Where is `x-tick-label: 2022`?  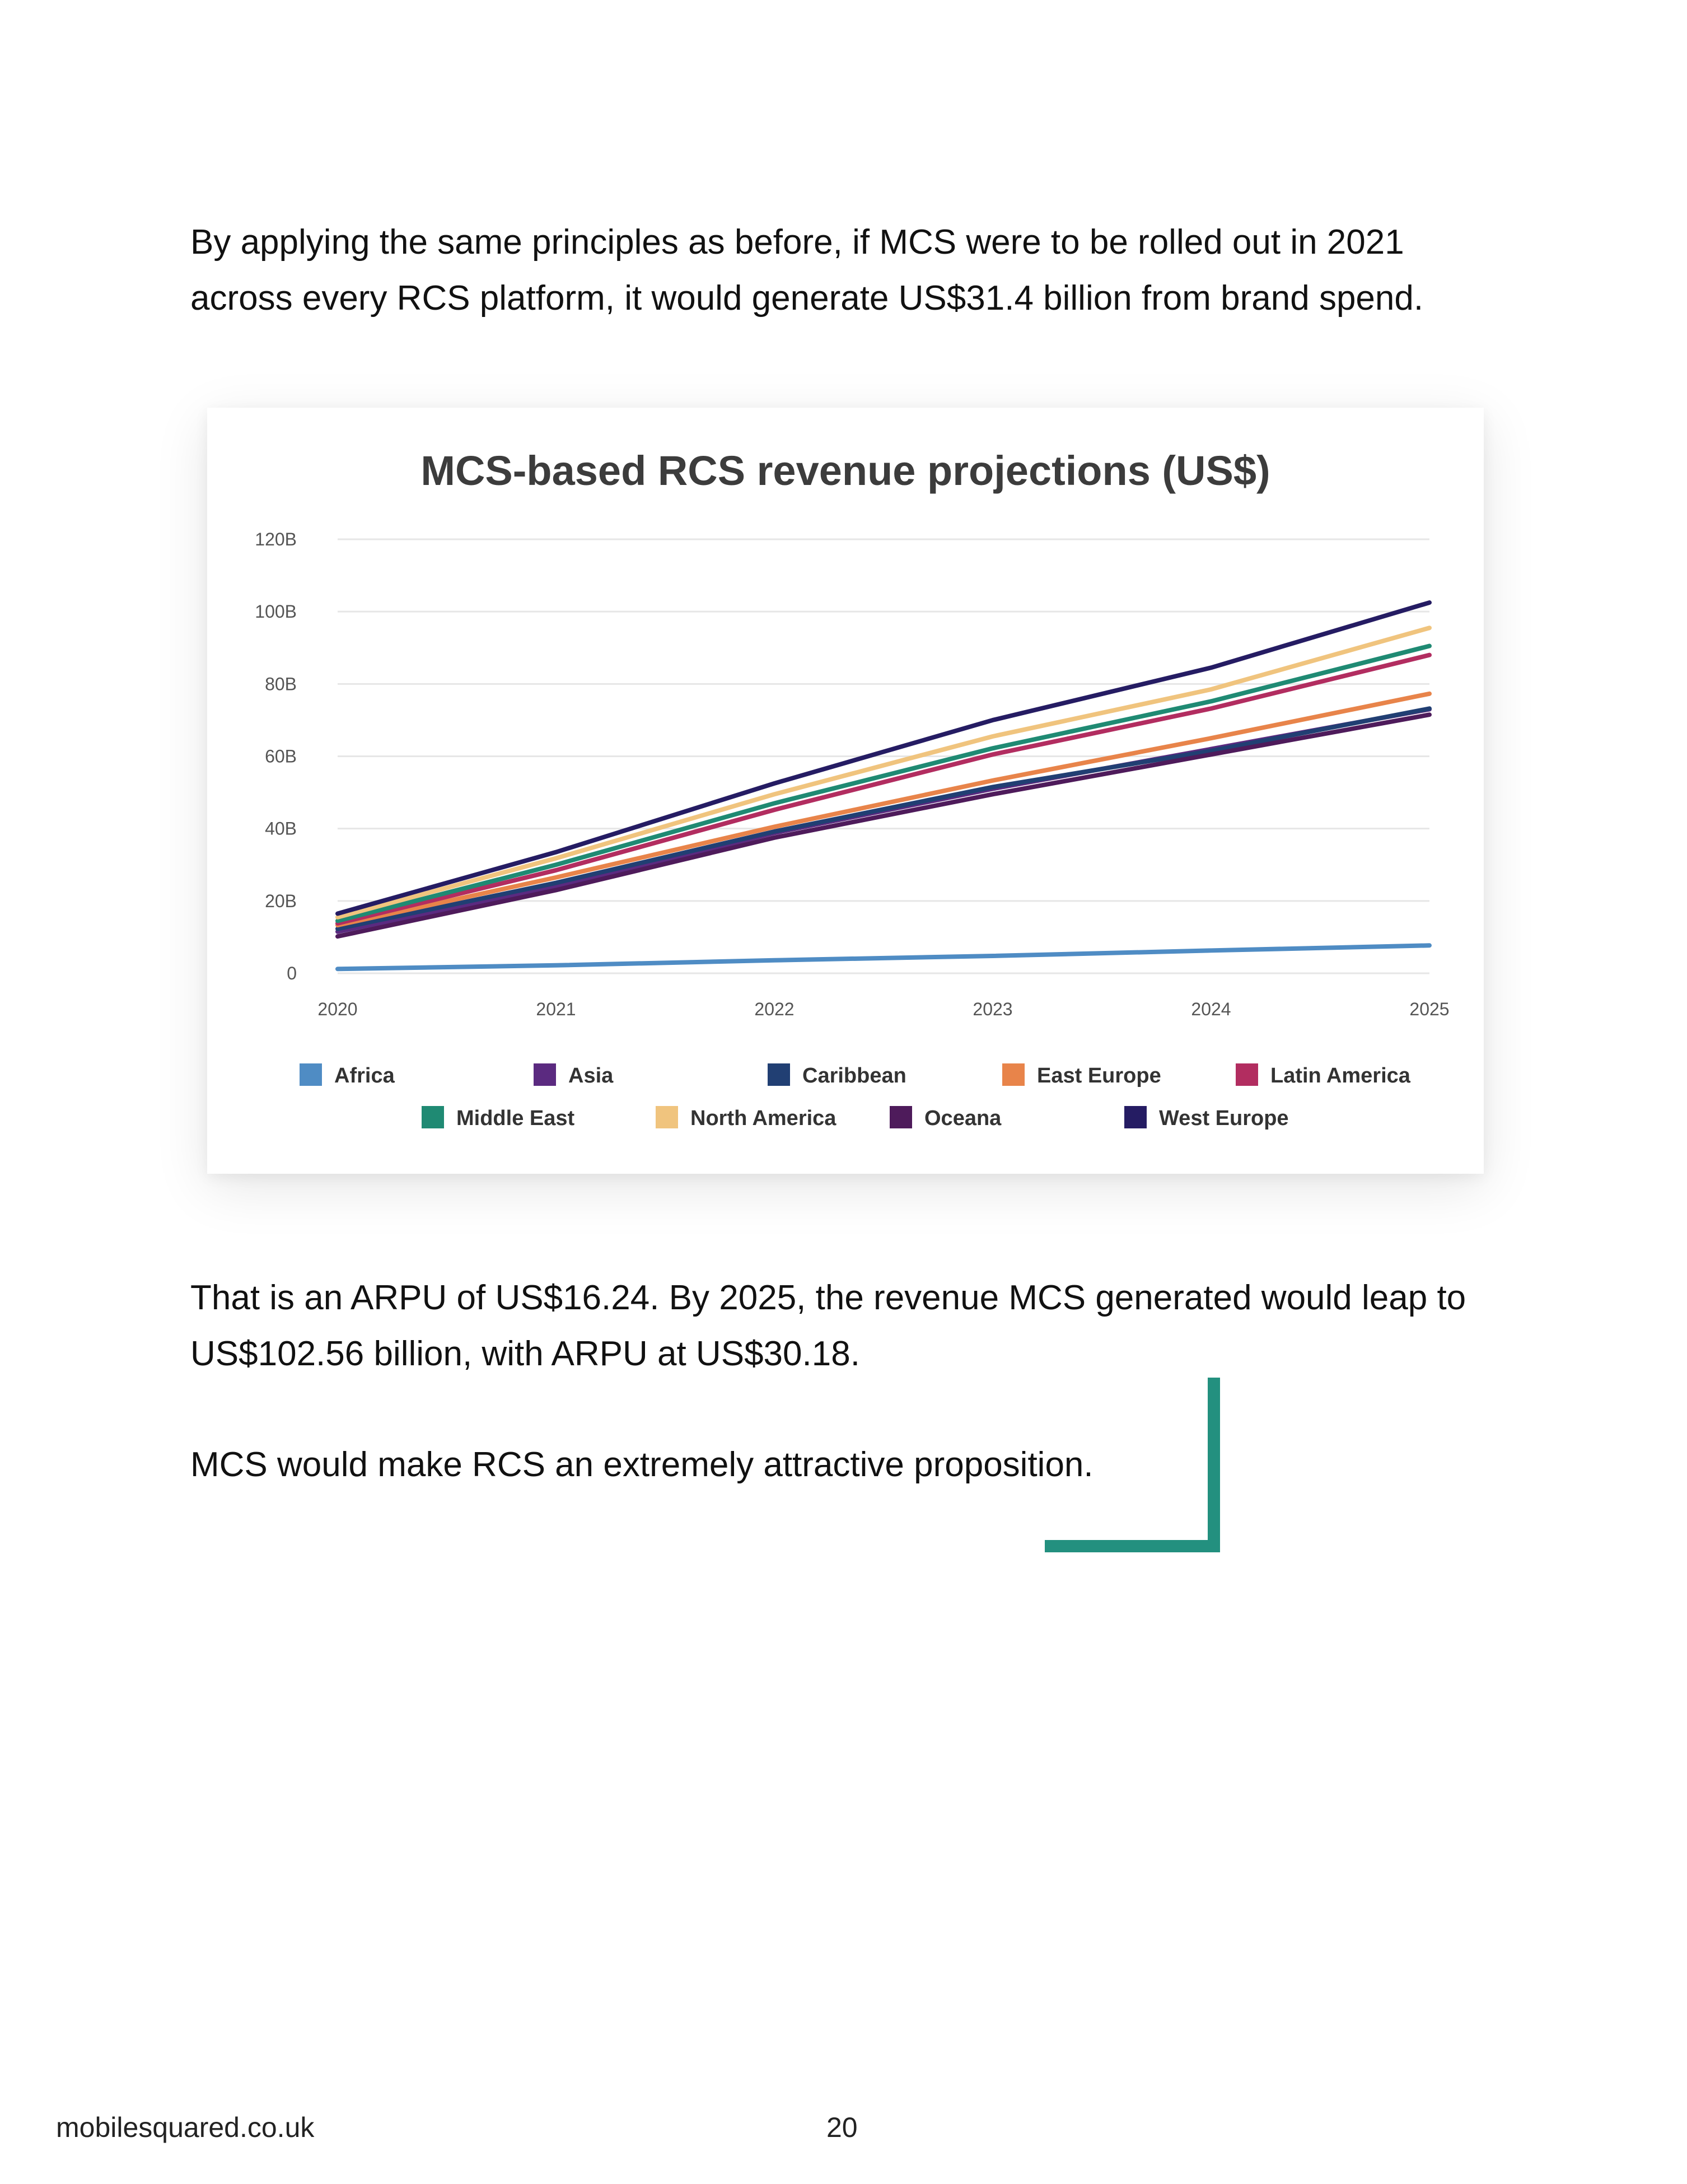
x-tick-label: 2022 is located at coordinates (774, 1009).